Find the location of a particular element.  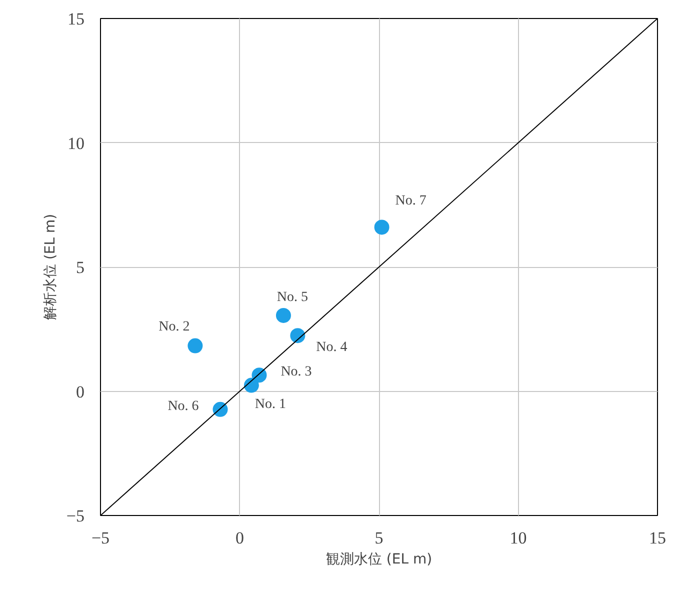

annotation: No. 7 is located at coordinates (410, 201).